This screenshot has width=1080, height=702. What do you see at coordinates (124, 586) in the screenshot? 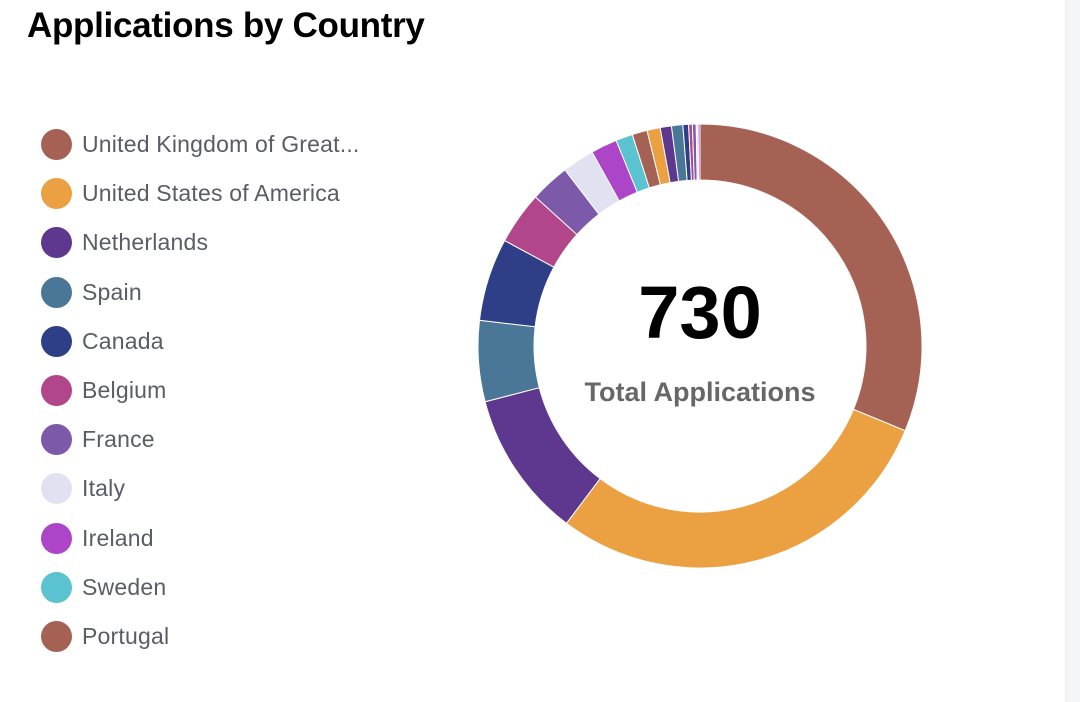
I see `legend-label: Sweden` at bounding box center [124, 586].